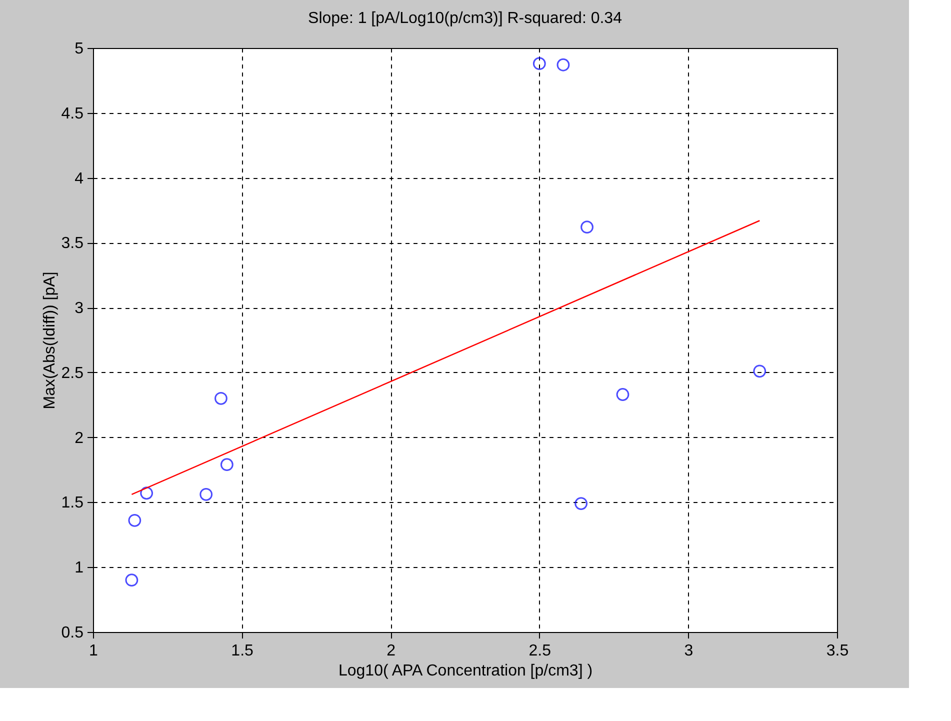  Describe the element at coordinates (72, 633) in the screenshot. I see `y-tick-label: 0.5` at that location.